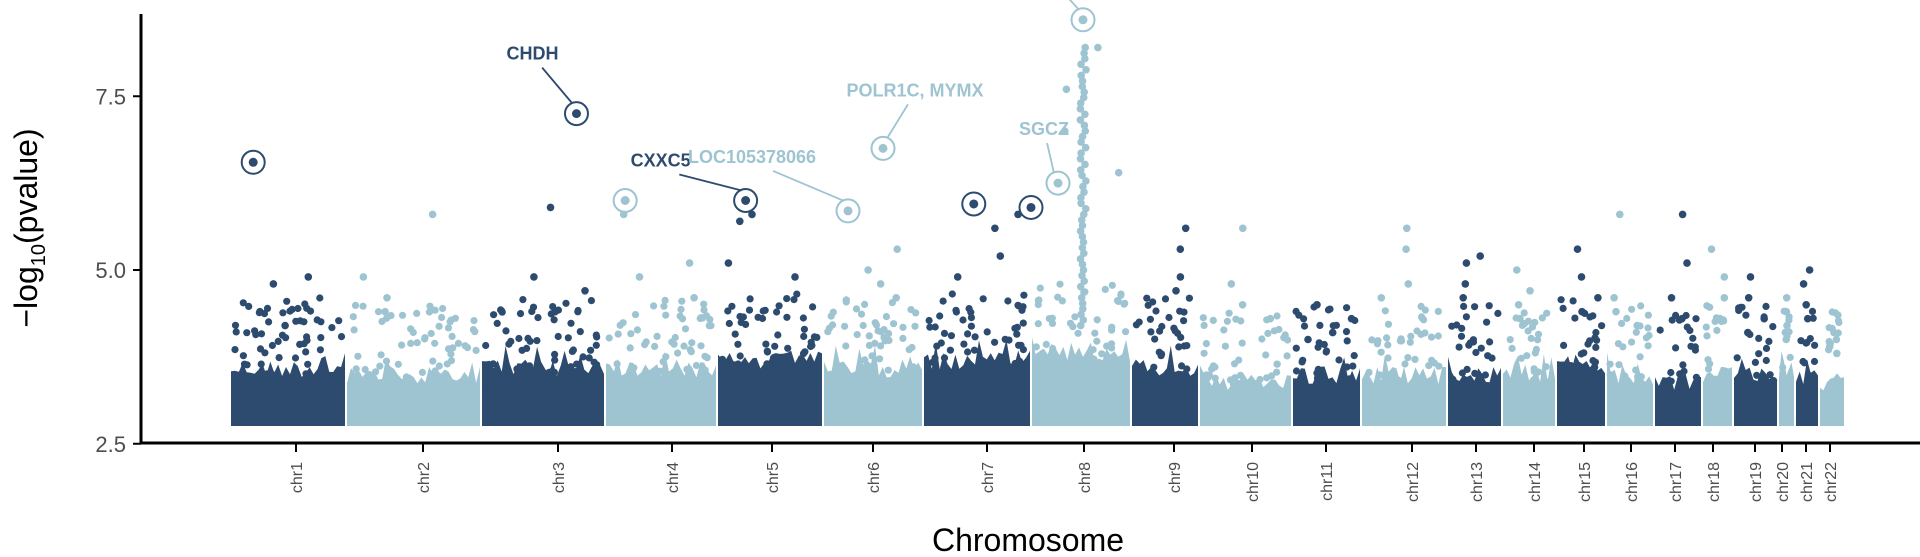  What do you see at coordinates (808, 186) in the screenshot?
I see `highlight-leader-line` at bounding box center [808, 186].